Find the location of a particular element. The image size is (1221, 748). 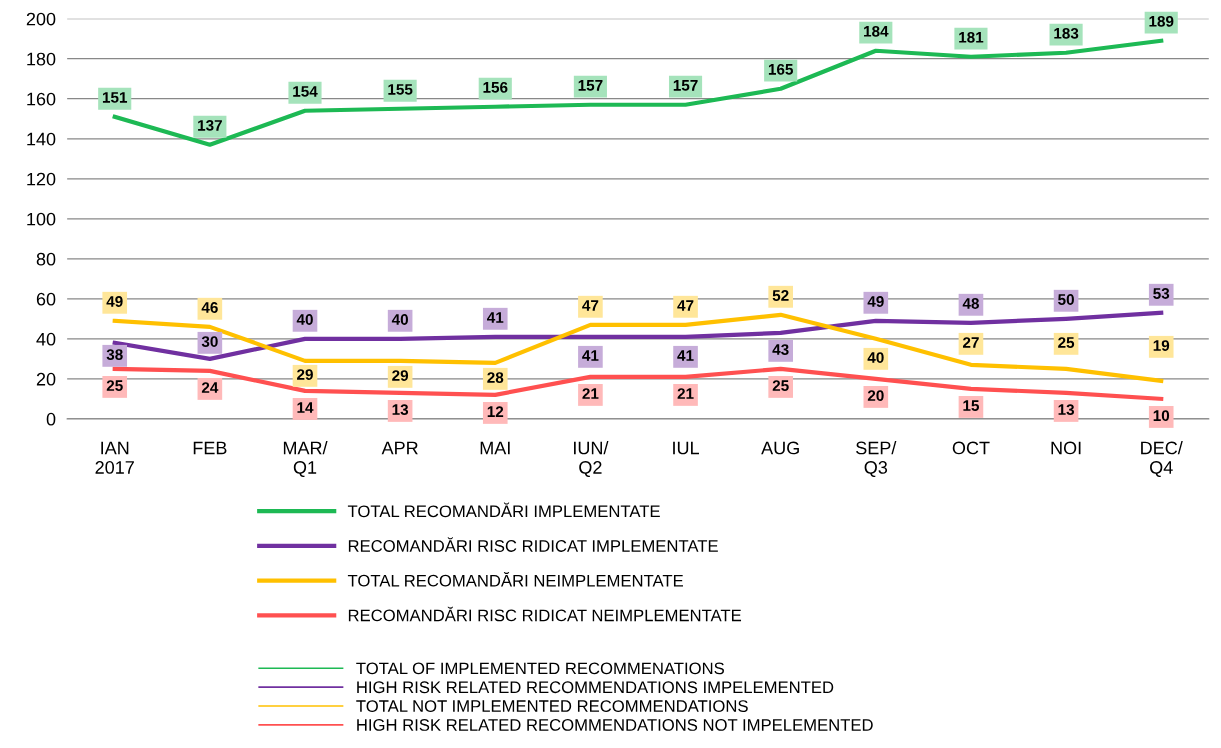

y-tick-label: 200 is located at coordinates (41, 19).